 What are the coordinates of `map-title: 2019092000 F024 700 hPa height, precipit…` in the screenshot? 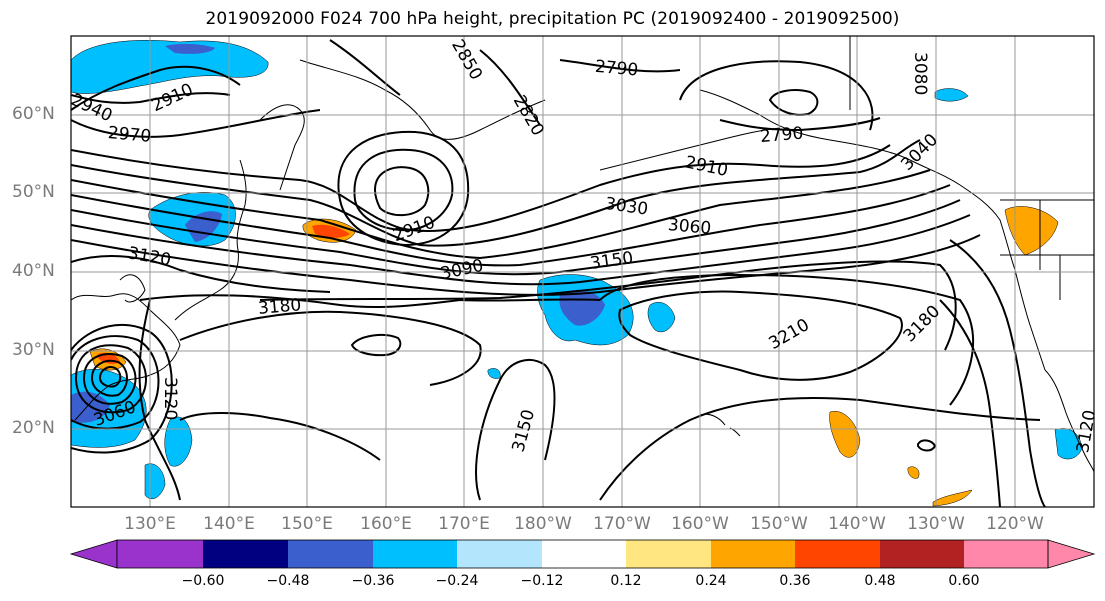 It's located at (552, 19).